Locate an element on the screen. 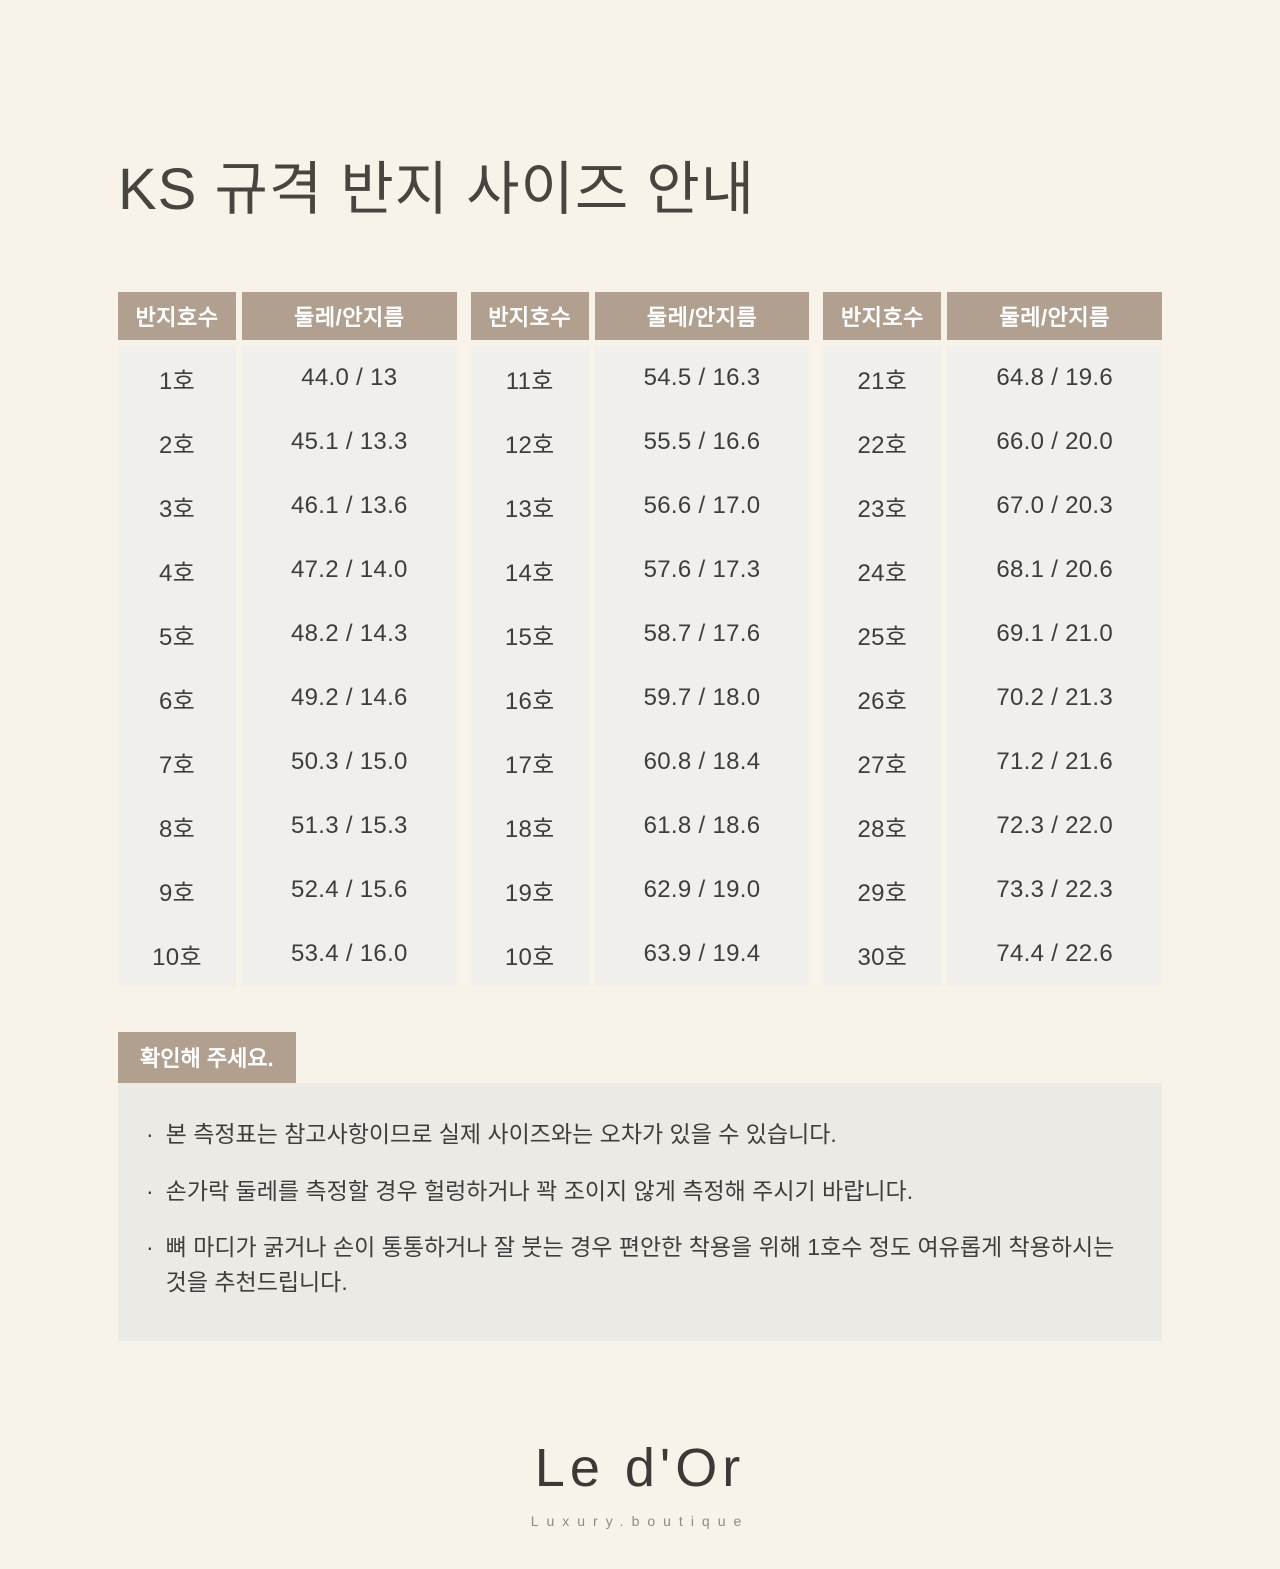 Image resolution: width=1280 pixels, height=1569 pixels. size-cell: 17호 is located at coordinates (529, 765).